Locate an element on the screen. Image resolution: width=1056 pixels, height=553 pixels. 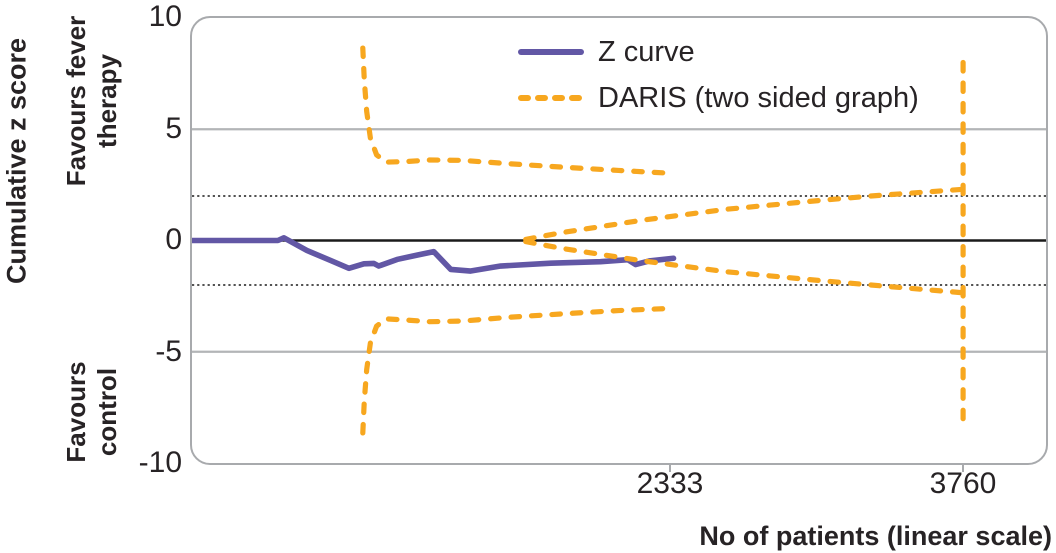
y-axis-title: Cumulative z score is located at coordinates (16, 161).